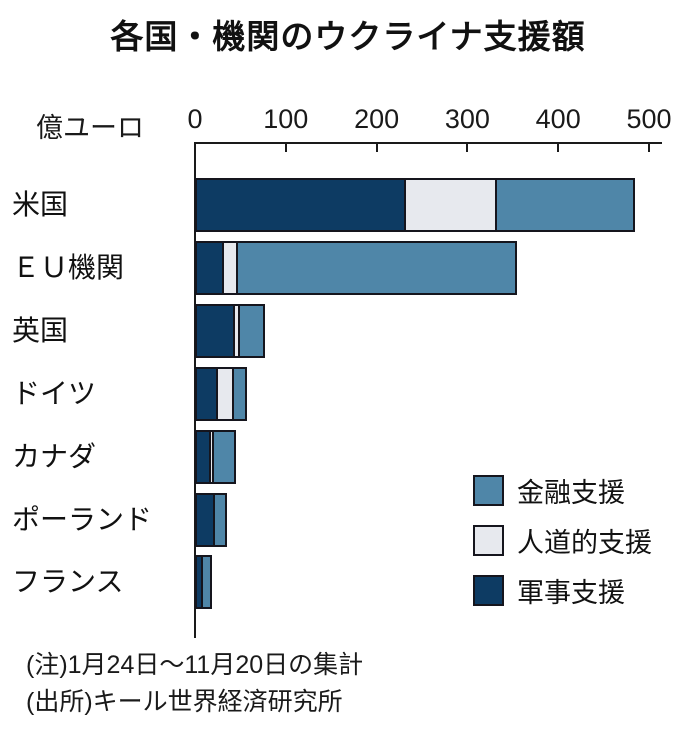  What do you see at coordinates (584, 543) in the screenshot?
I see `legend-label: 人道的支援` at bounding box center [584, 543].